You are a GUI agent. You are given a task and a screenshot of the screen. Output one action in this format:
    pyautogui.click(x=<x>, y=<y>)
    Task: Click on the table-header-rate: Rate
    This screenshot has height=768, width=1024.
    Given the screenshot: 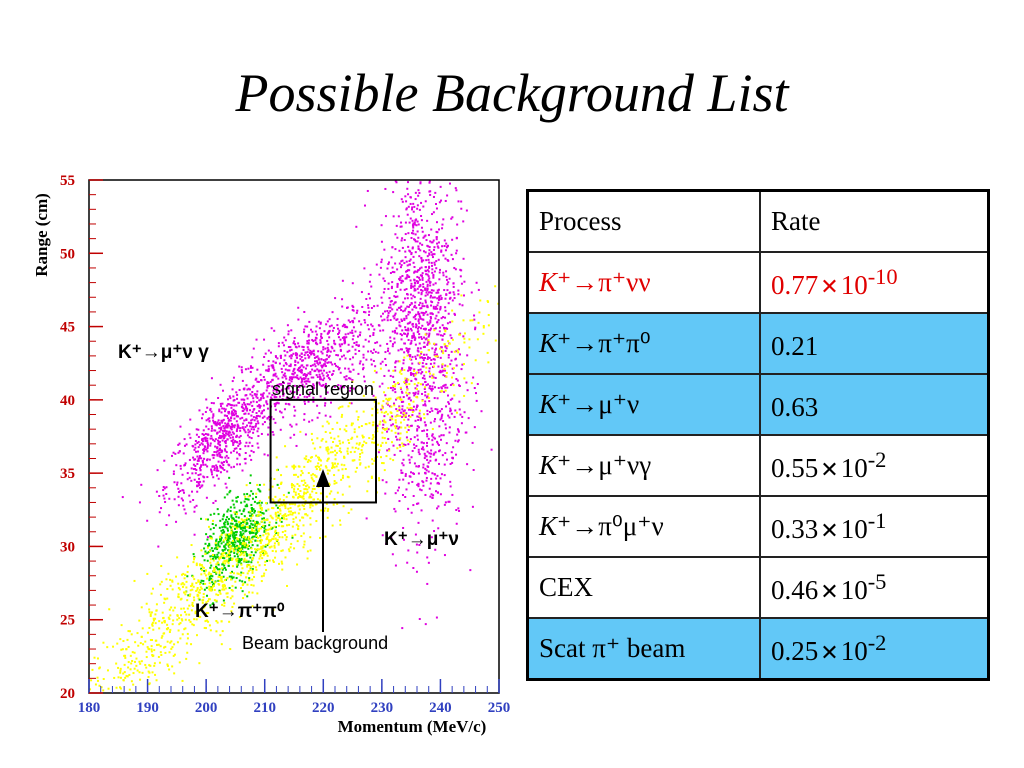 What is the action you would take?
    pyautogui.click(x=874, y=221)
    